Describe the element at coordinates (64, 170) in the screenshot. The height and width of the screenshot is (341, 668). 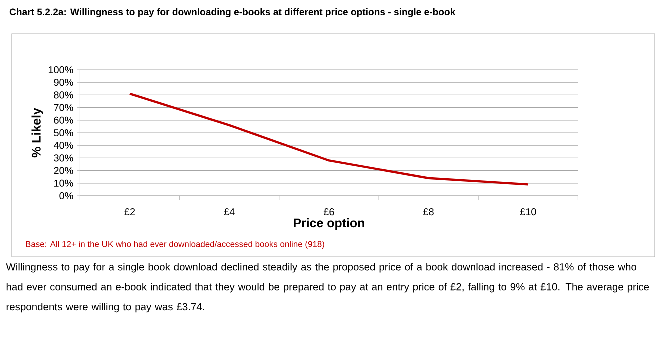
I see `y-tick-label: 20%` at that location.